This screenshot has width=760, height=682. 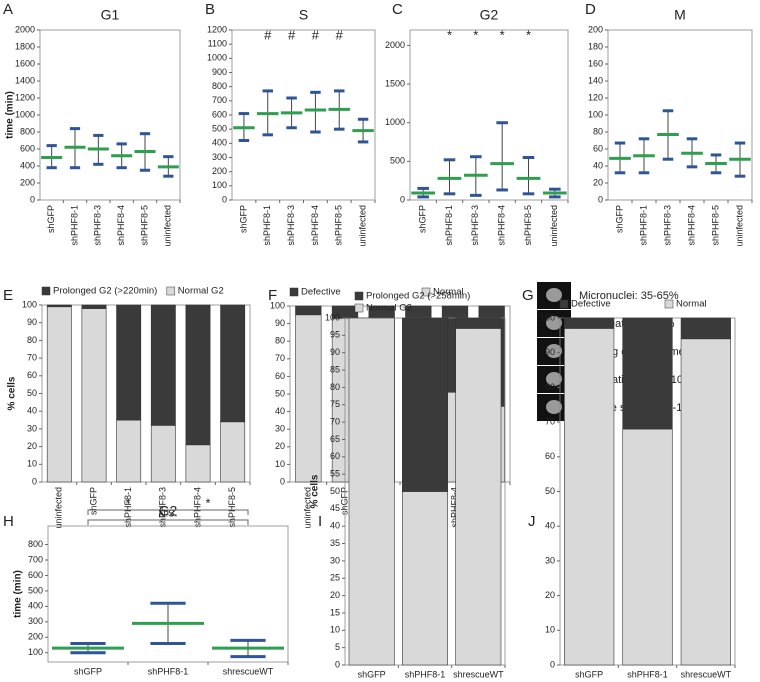 I want to click on y-tick-label: 120, so click(x=595, y=97).